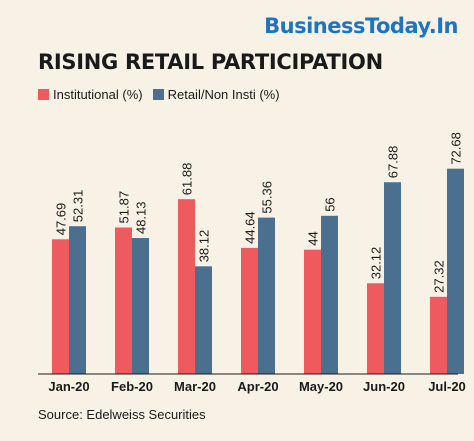 The image size is (474, 441). I want to click on x-tick-label-may-20: May-20, so click(321, 386).